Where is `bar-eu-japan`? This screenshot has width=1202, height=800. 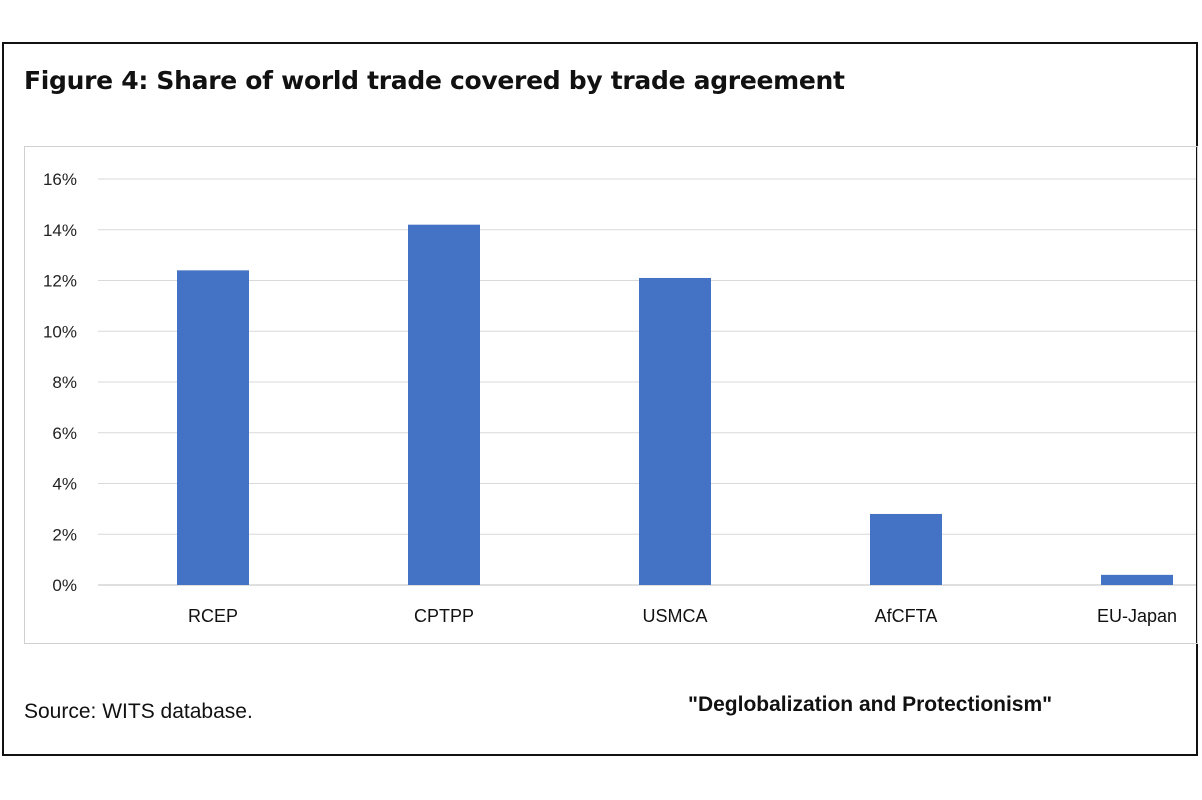 bar-eu-japan is located at coordinates (1137, 579).